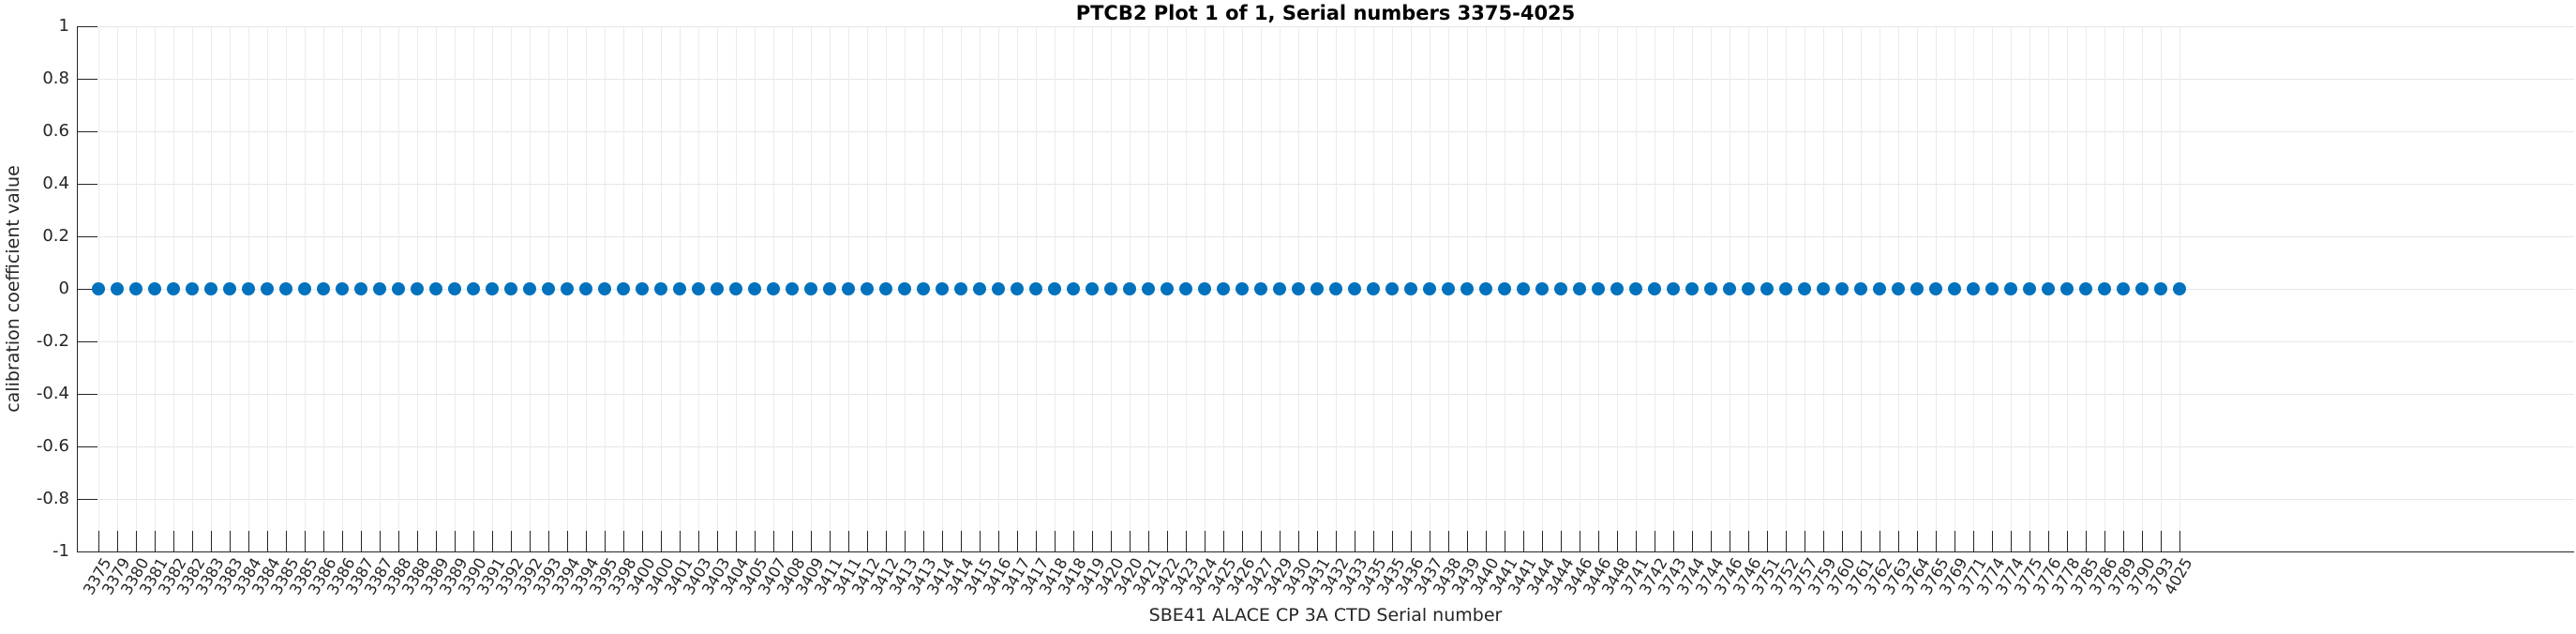 Image resolution: width=2576 pixels, height=634 pixels. Describe the element at coordinates (1325, 289) in the screenshot. I see `y-gridline` at that location.